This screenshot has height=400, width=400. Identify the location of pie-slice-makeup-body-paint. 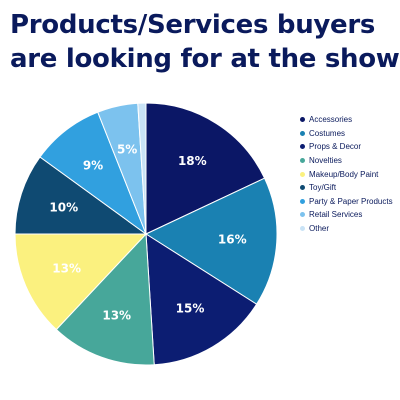
(81, 282).